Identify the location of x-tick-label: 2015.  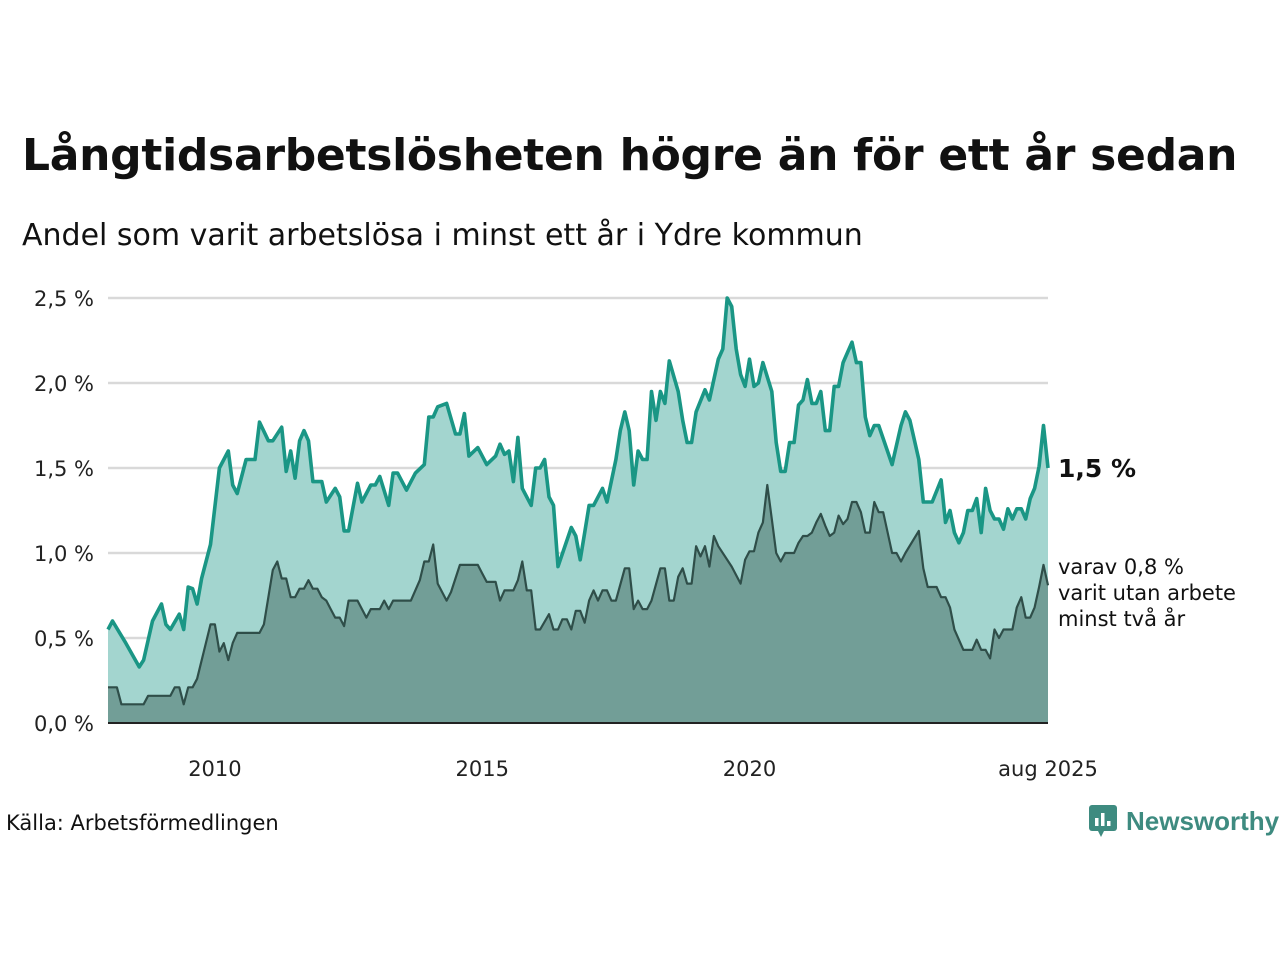
(481, 769).